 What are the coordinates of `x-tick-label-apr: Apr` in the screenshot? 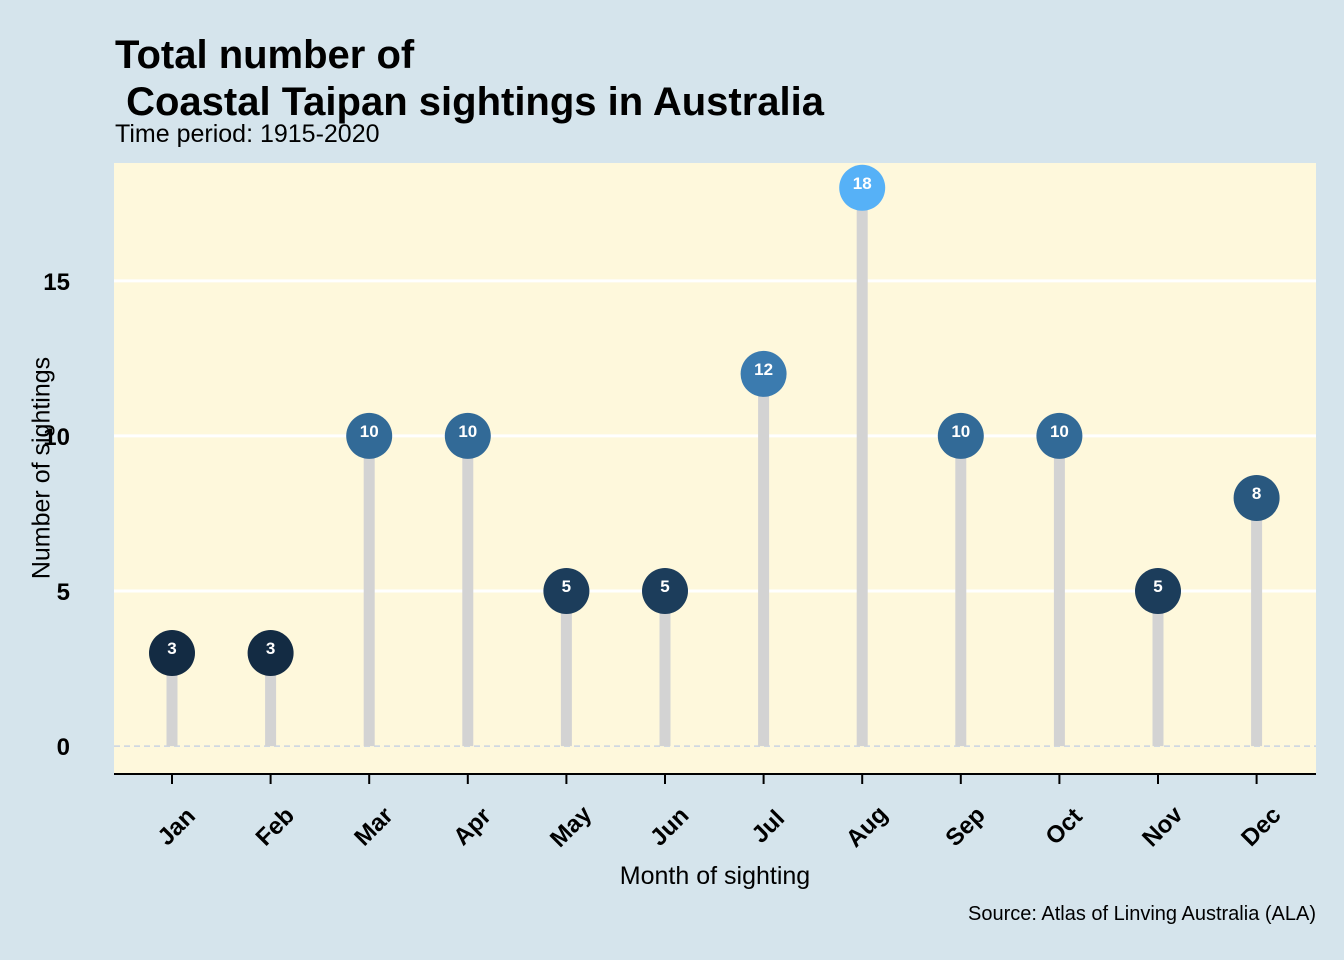 It's located at (472, 827).